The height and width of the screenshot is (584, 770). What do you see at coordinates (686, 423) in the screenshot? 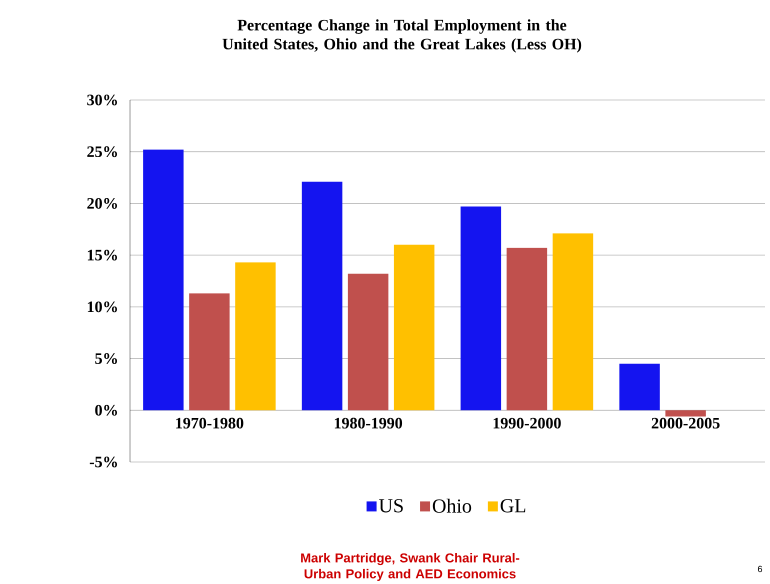
I see `x-tick-label: 2000-2005` at bounding box center [686, 423].